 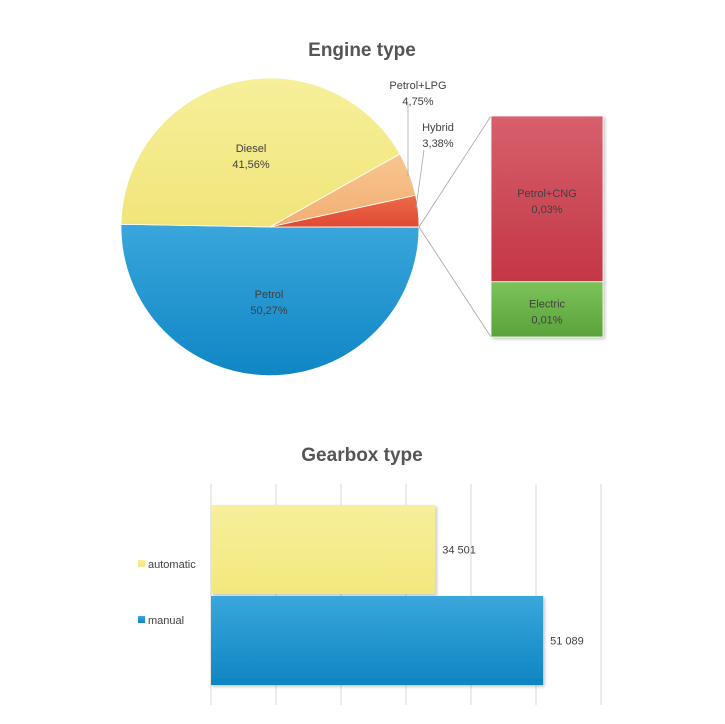 What do you see at coordinates (459, 551) in the screenshot?
I see `bar-value-label-automatic: 34 501` at bounding box center [459, 551].